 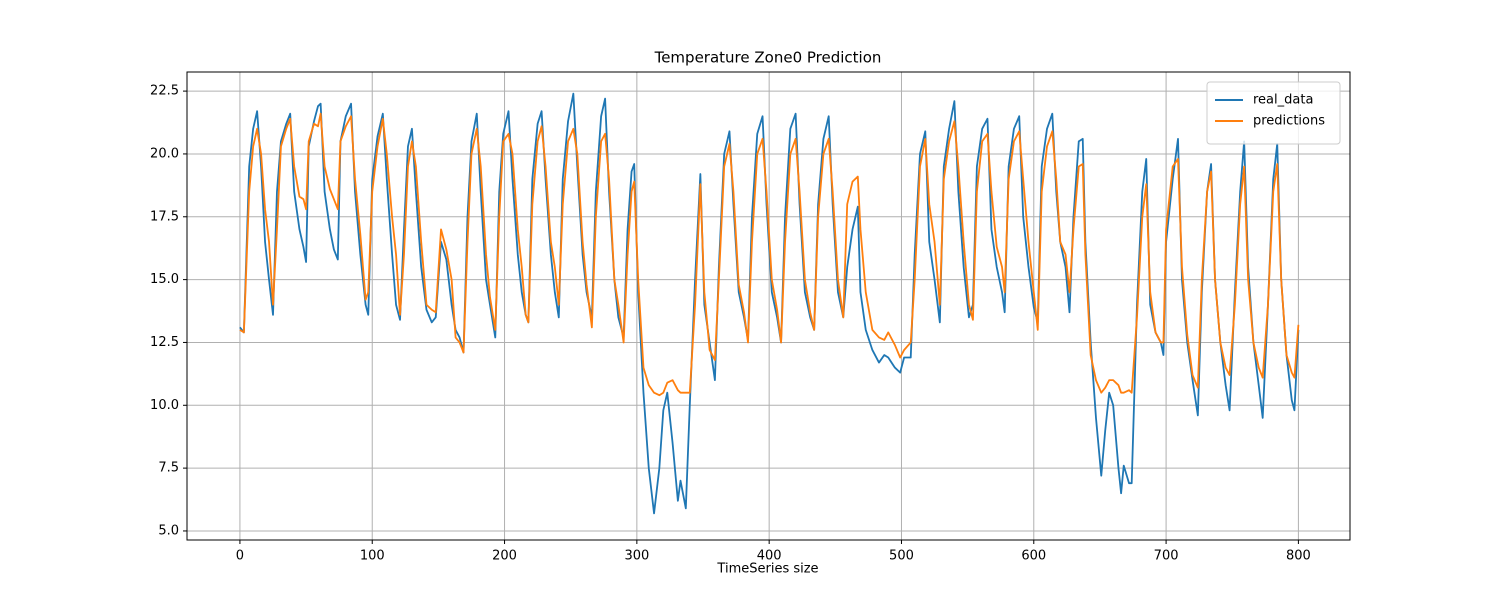 I want to click on x-tick-label: 700, so click(x=1166, y=556).